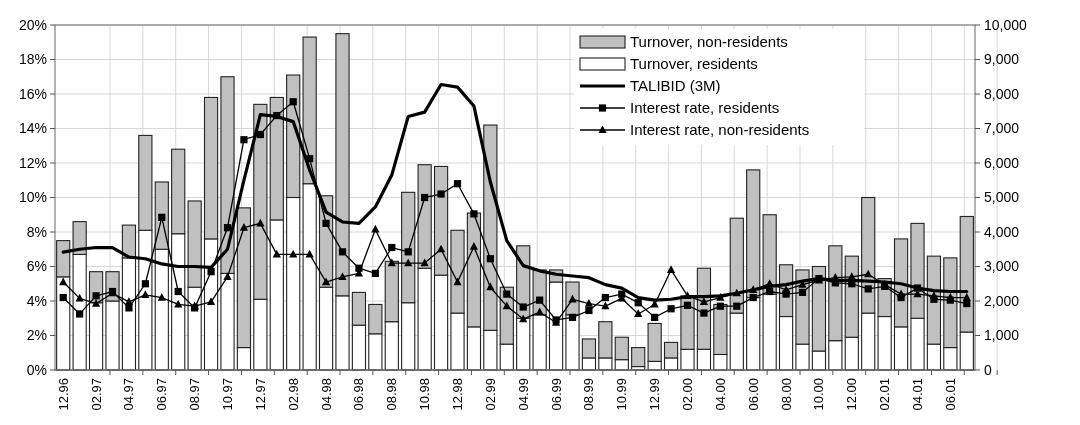 The image size is (1080, 425). I want to click on y2-tick-label: 6,000, so click(1002, 162).